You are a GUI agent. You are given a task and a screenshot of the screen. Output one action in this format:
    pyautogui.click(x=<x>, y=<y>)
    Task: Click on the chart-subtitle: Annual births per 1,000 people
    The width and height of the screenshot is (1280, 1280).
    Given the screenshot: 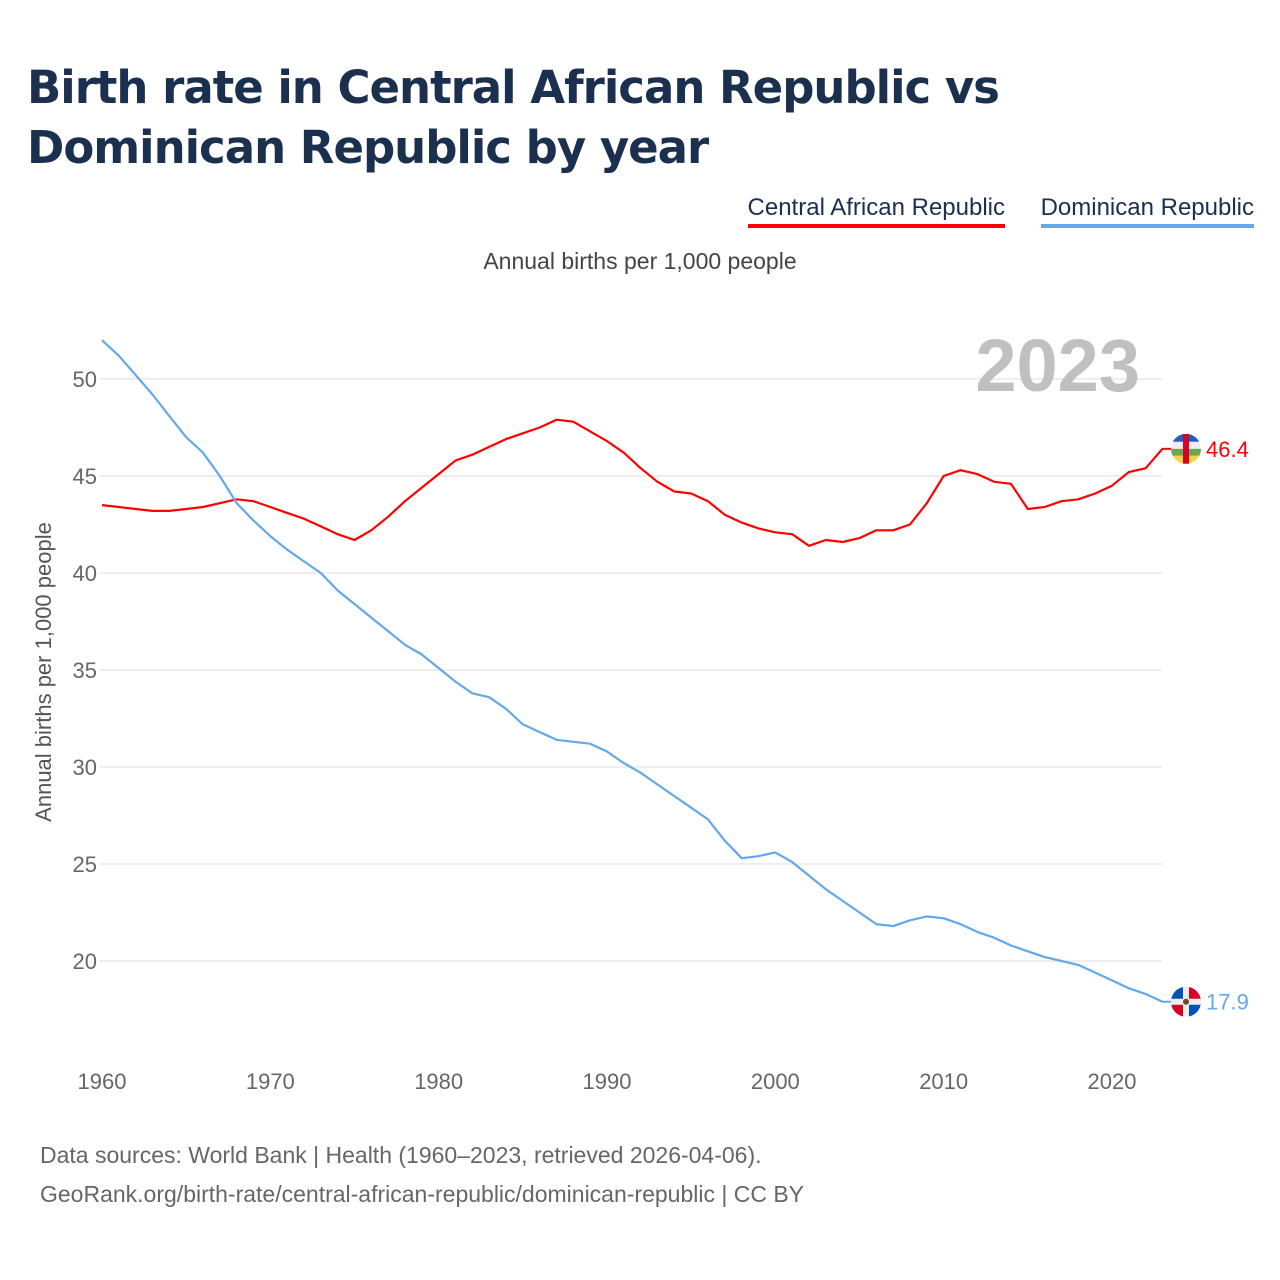 What is the action you would take?
    pyautogui.click(x=640, y=261)
    